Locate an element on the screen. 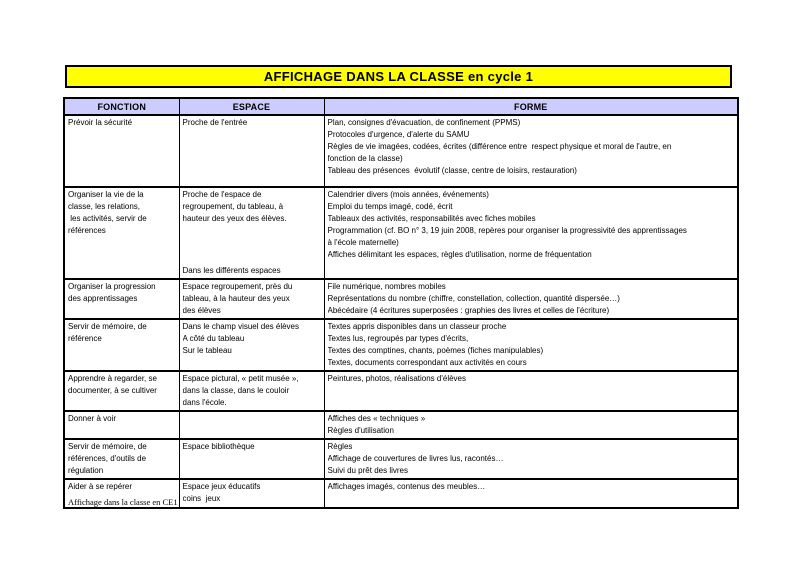 The image size is (800, 565). cell-line: référence is located at coordinates (85, 338).